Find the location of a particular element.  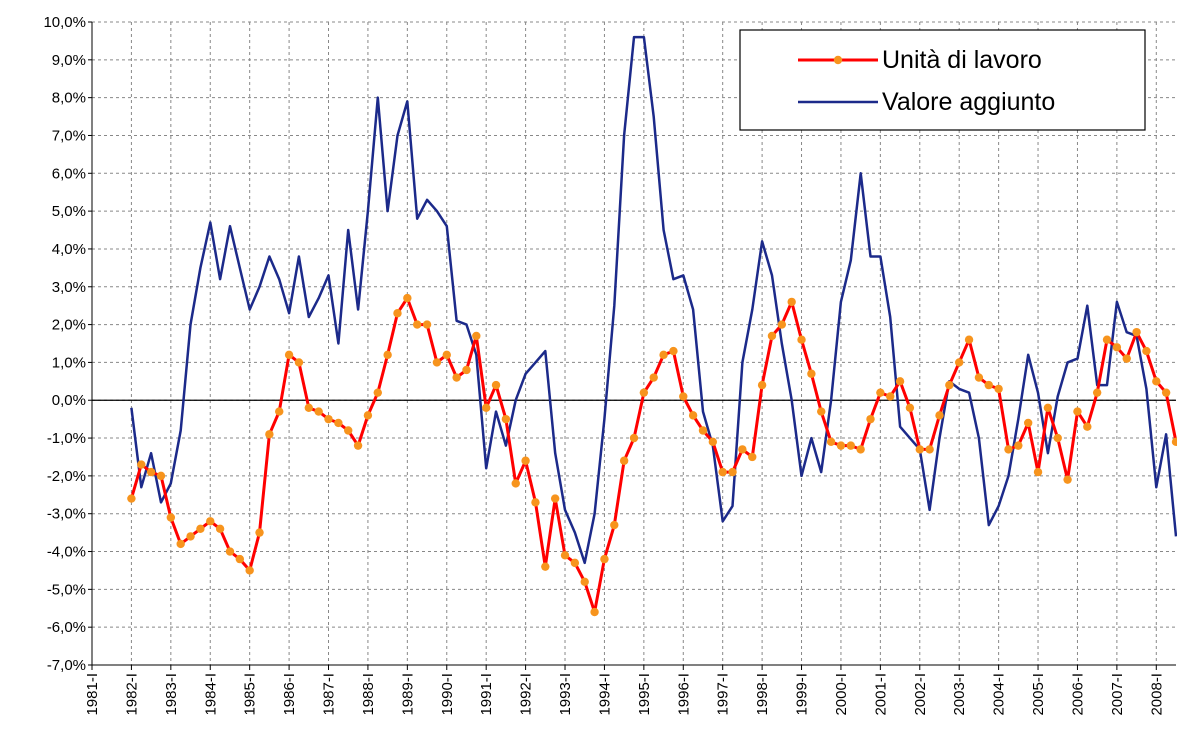

legend-box is located at coordinates (942, 80).